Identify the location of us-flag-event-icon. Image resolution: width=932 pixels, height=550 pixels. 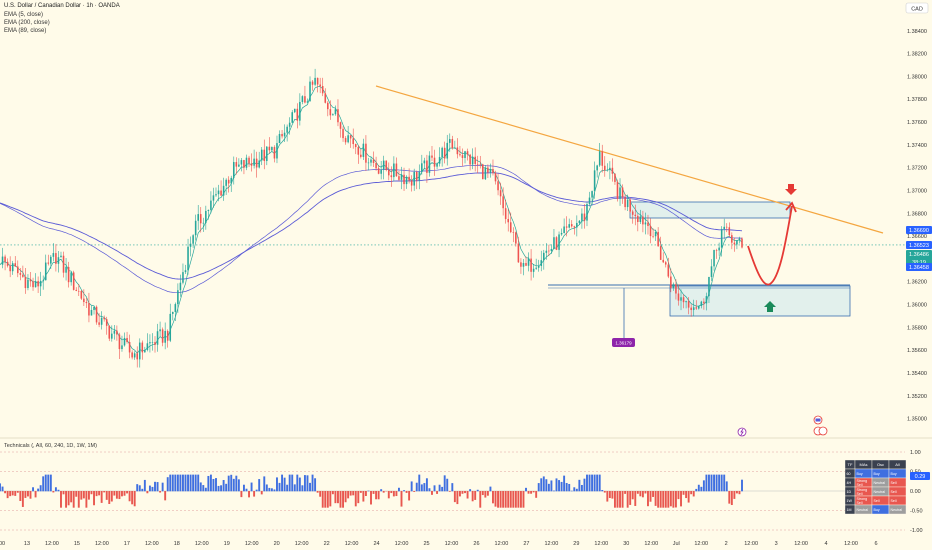
(818, 420).